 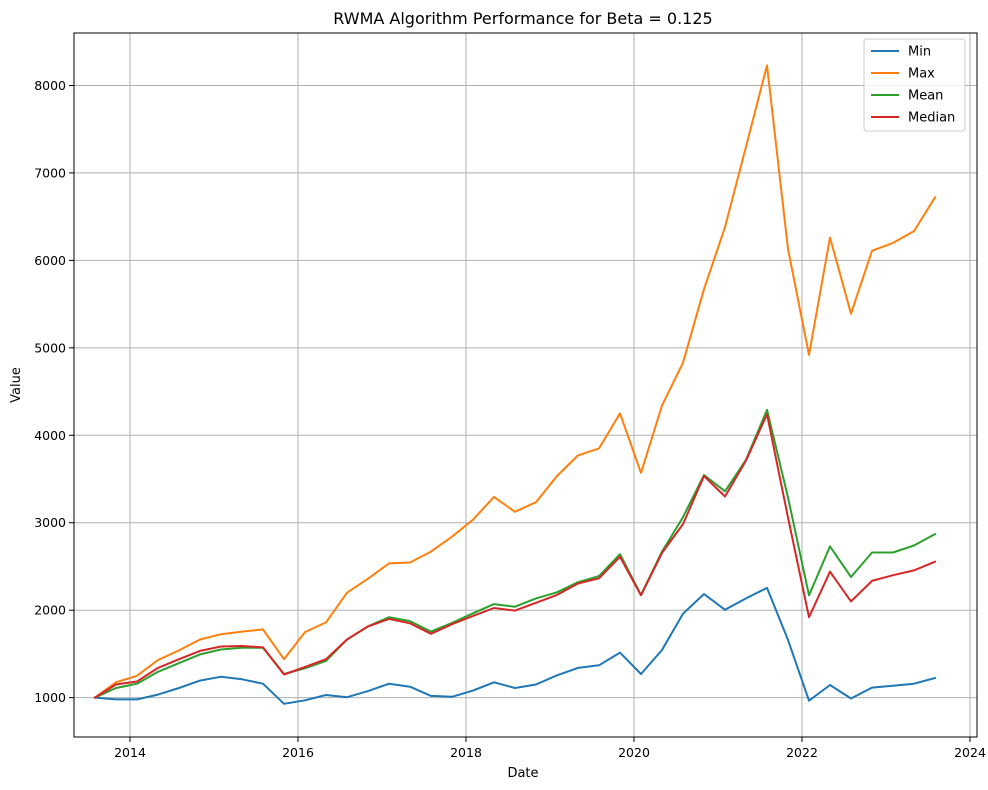 I want to click on x-tick-label: 2024, so click(x=970, y=752).